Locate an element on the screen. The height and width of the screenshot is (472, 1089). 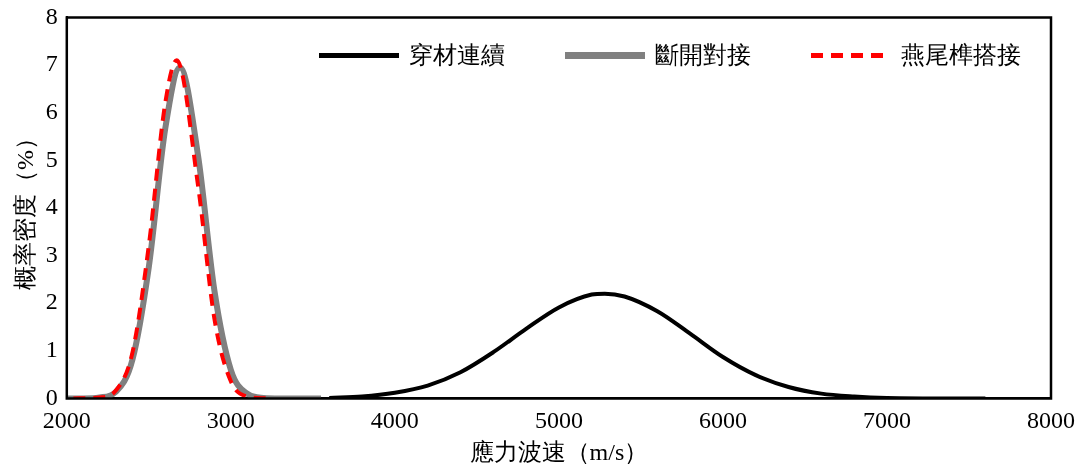
x-axis-title: 應力波速（m/s） is located at coordinates (559, 451).